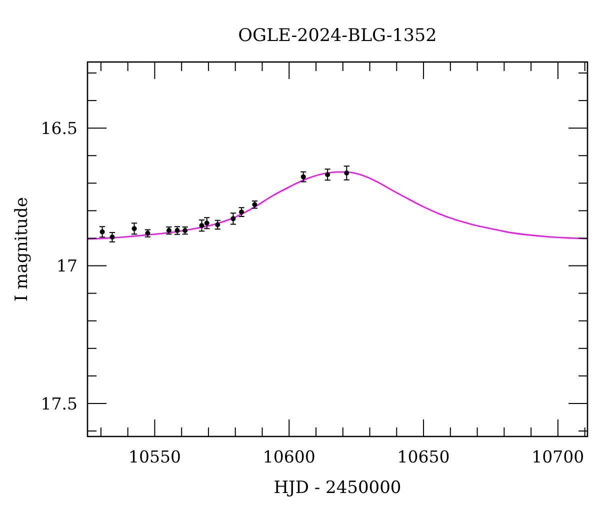 This screenshot has width=600, height=512. What do you see at coordinates (22, 249) in the screenshot?
I see `y-axis-title: I magnitude` at bounding box center [22, 249].